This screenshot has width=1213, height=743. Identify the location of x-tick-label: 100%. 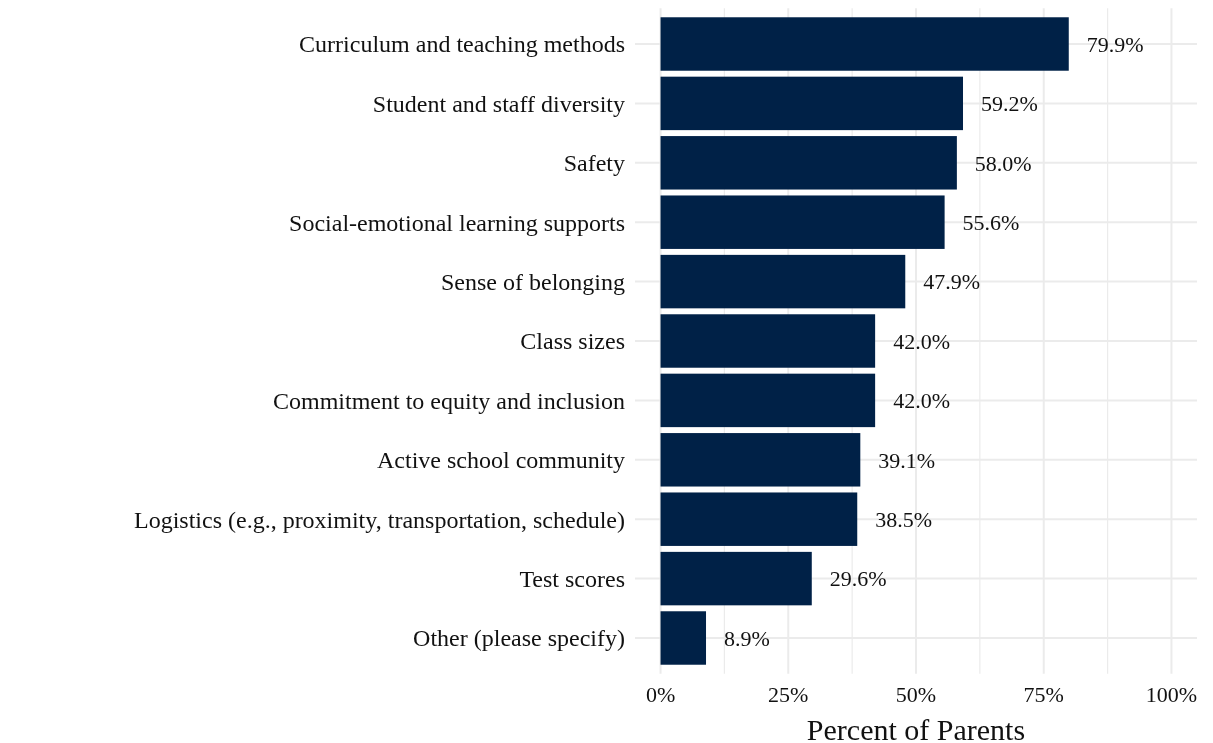
(1171, 694).